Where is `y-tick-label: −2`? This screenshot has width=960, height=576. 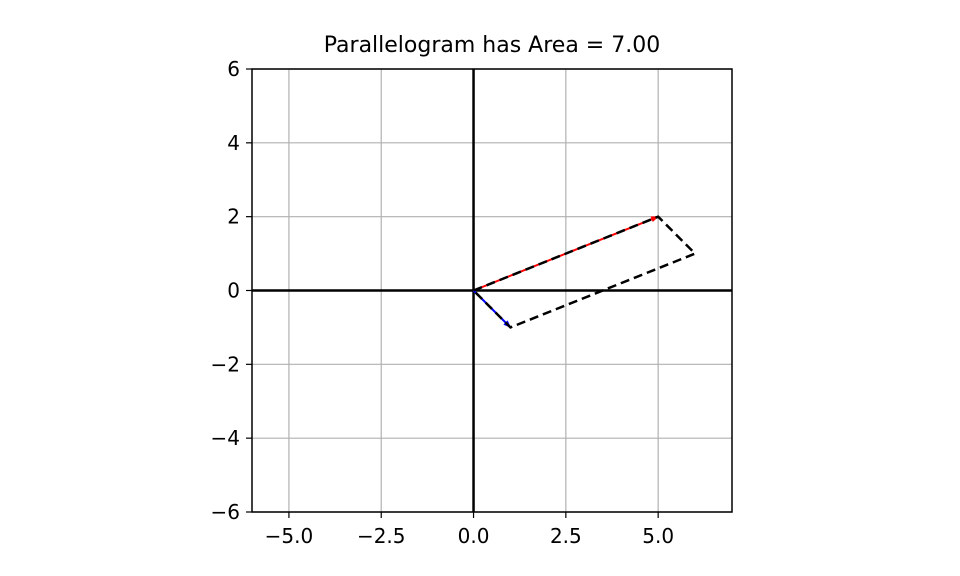
y-tick-label: −2 is located at coordinates (225, 364).